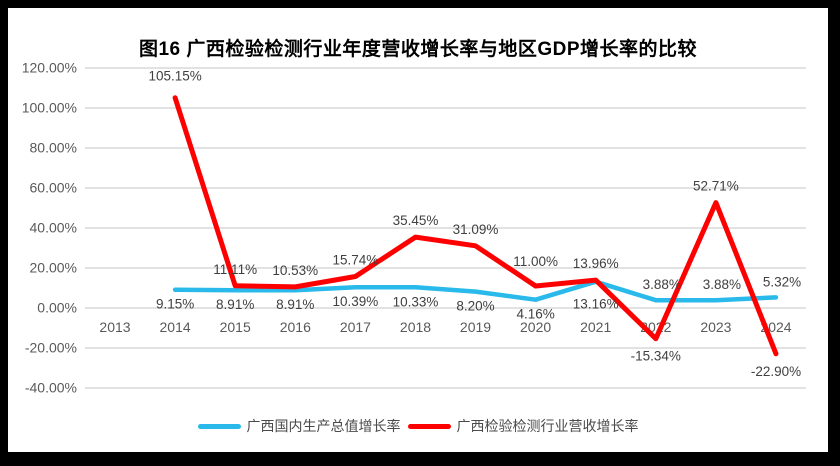  I want to click on gdp-line-sample-icon, so click(219, 426).